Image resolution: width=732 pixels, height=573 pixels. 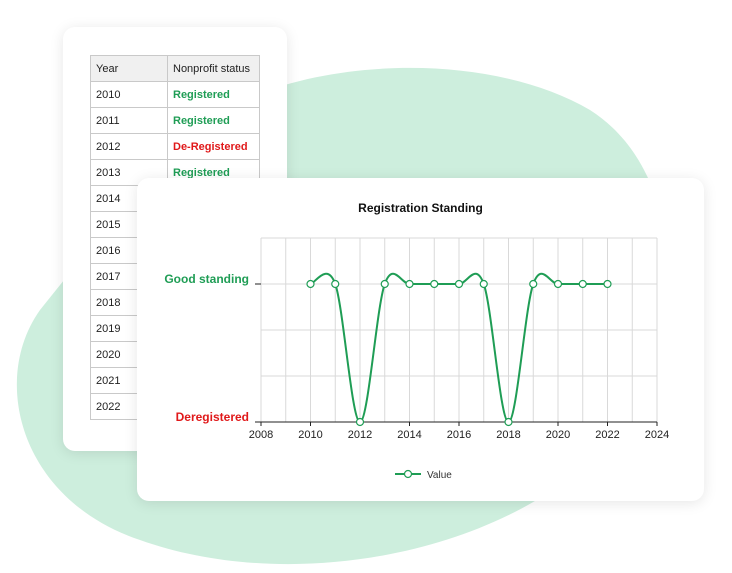 I want to click on table-row: 2012 De-Registered, so click(x=175, y=146).